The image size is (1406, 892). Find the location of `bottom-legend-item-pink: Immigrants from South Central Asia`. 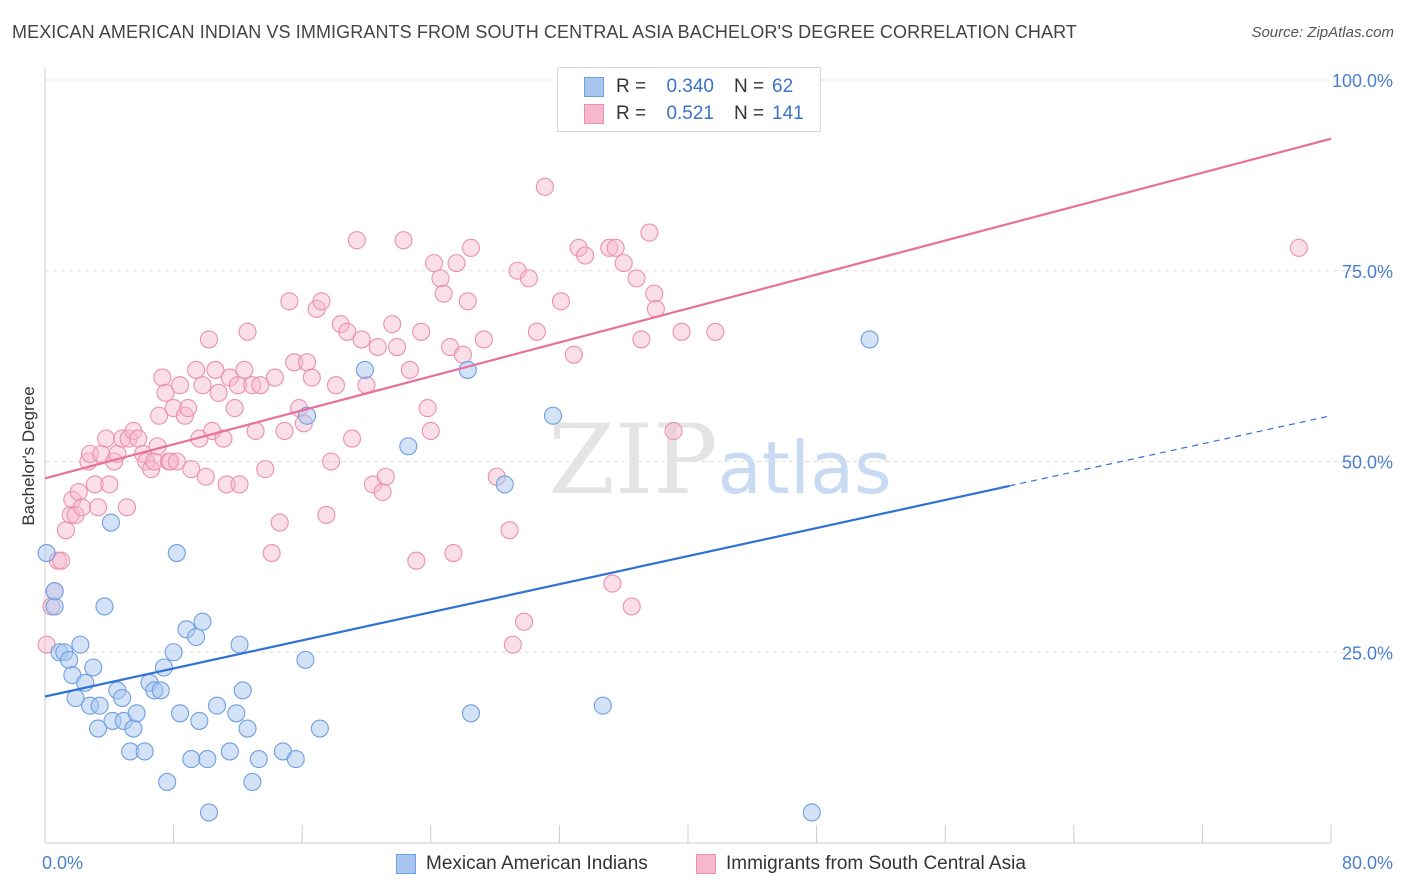

bottom-legend-item-pink: Immigrants from South Central Asia is located at coordinates (861, 864).